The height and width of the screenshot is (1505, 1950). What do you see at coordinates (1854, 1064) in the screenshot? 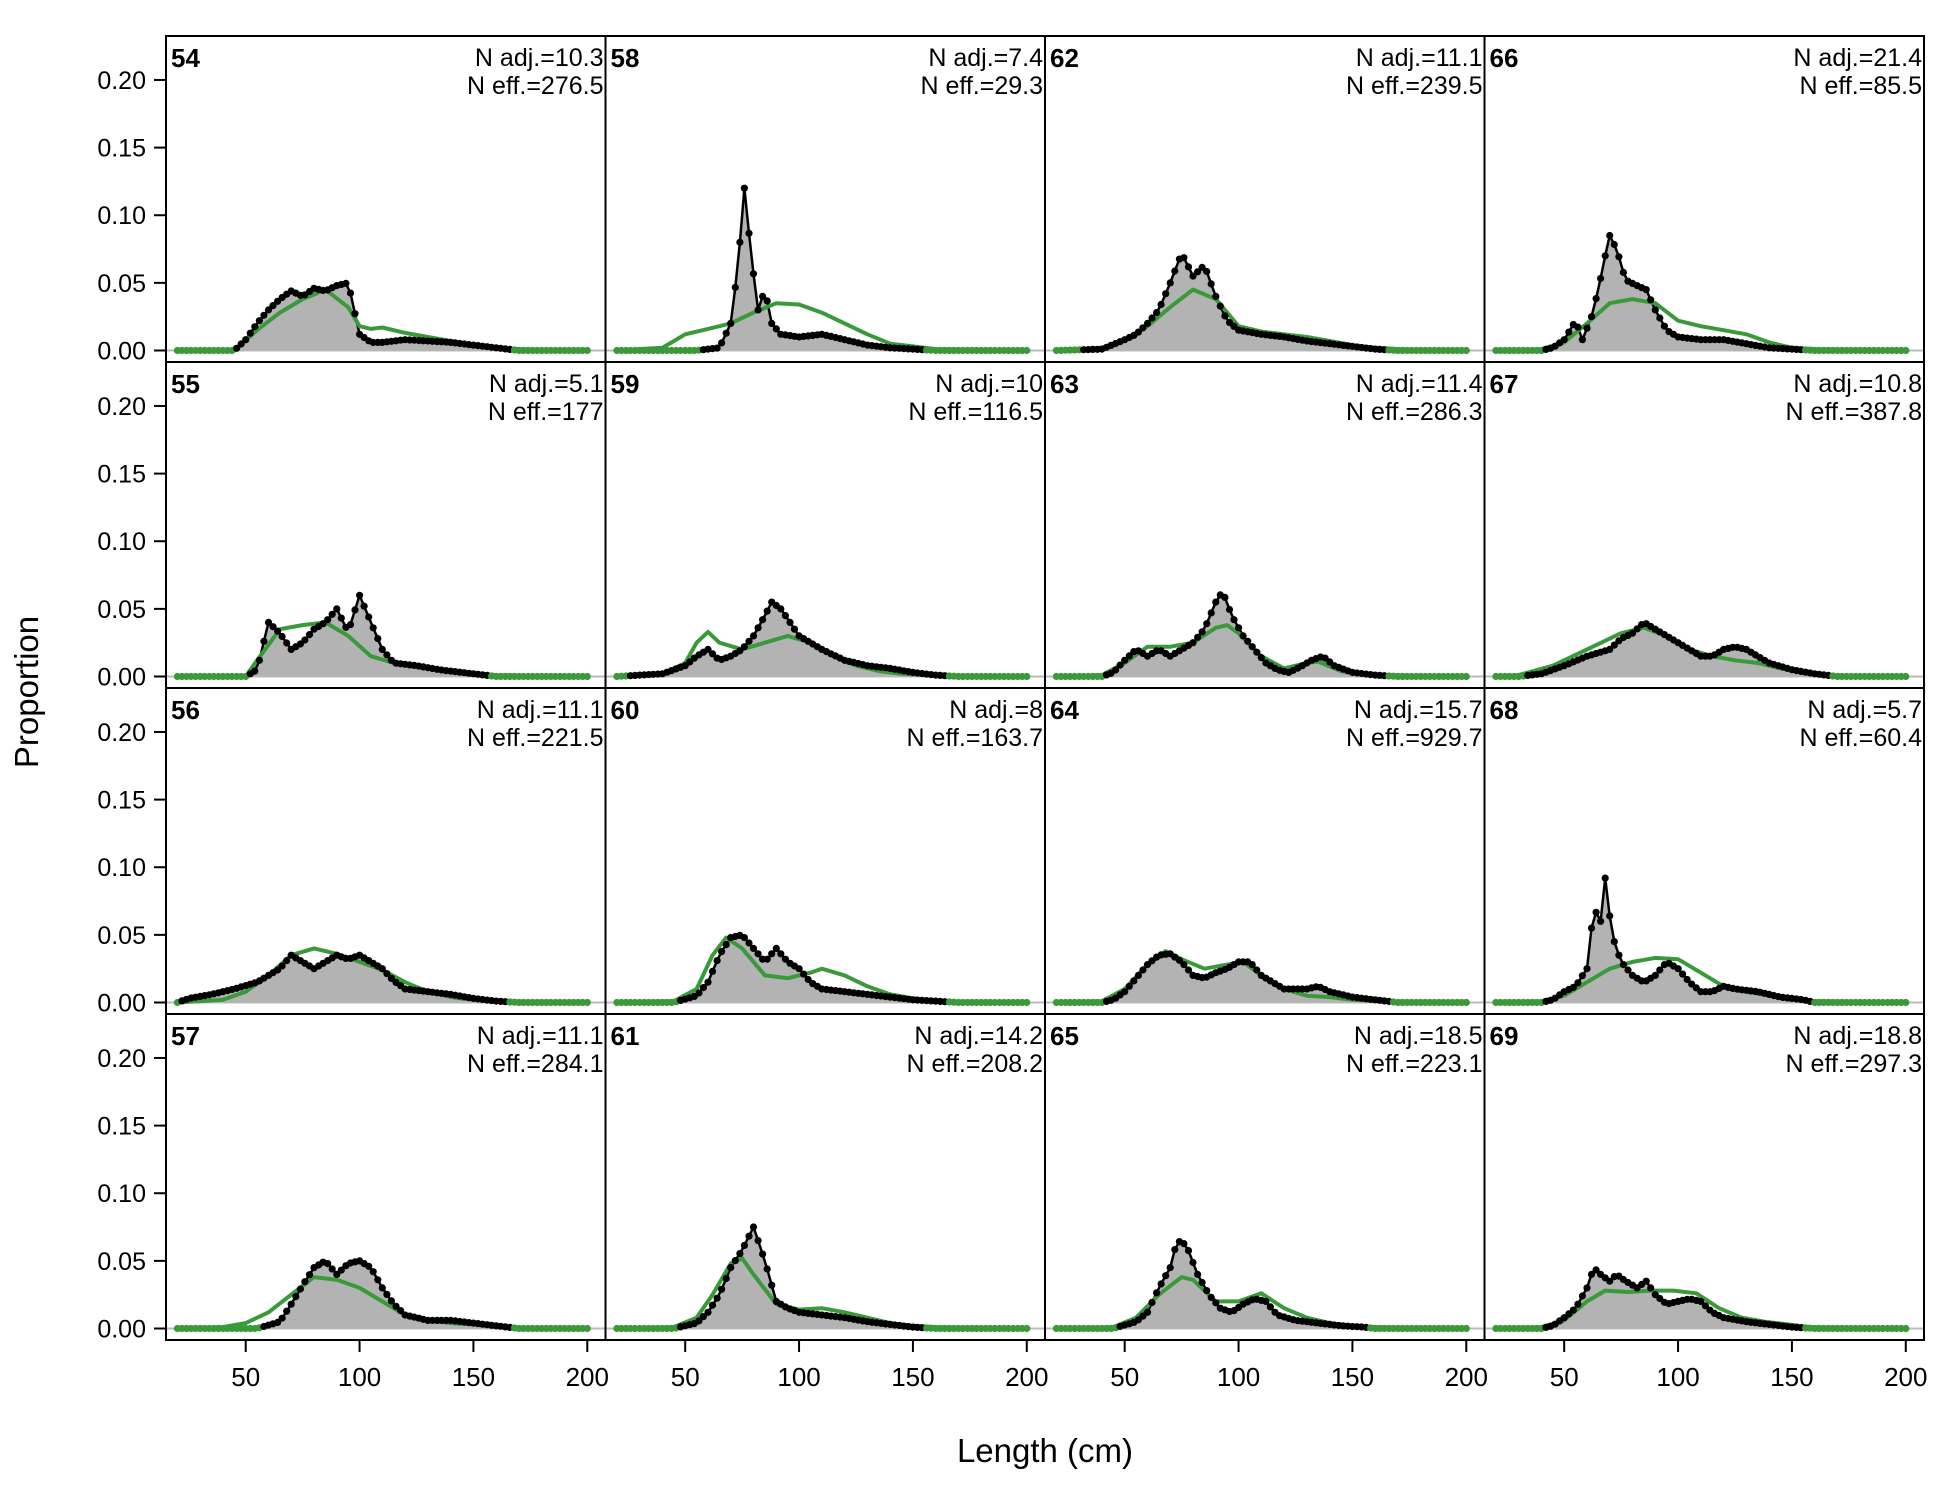
I see `n-eff-label: N eff.=297.3` at bounding box center [1854, 1064].